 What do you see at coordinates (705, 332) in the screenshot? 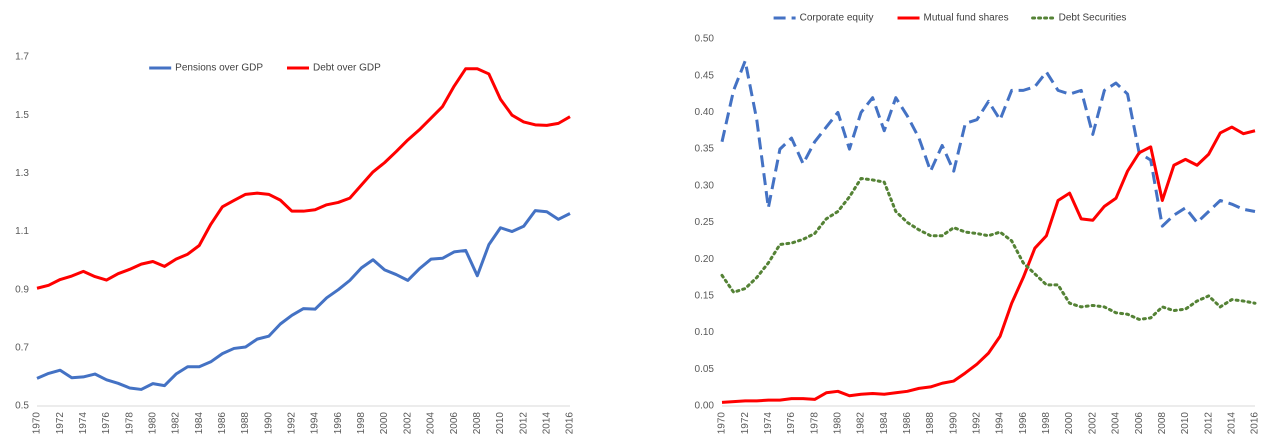
I see `y-tick-label: 0.10` at bounding box center [705, 332].